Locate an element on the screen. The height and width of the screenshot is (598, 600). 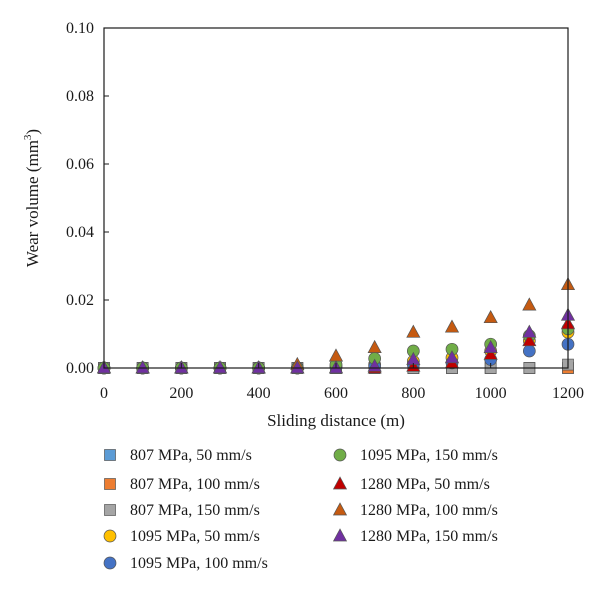
y-tick-label: 0.10 is located at coordinates (80, 28).